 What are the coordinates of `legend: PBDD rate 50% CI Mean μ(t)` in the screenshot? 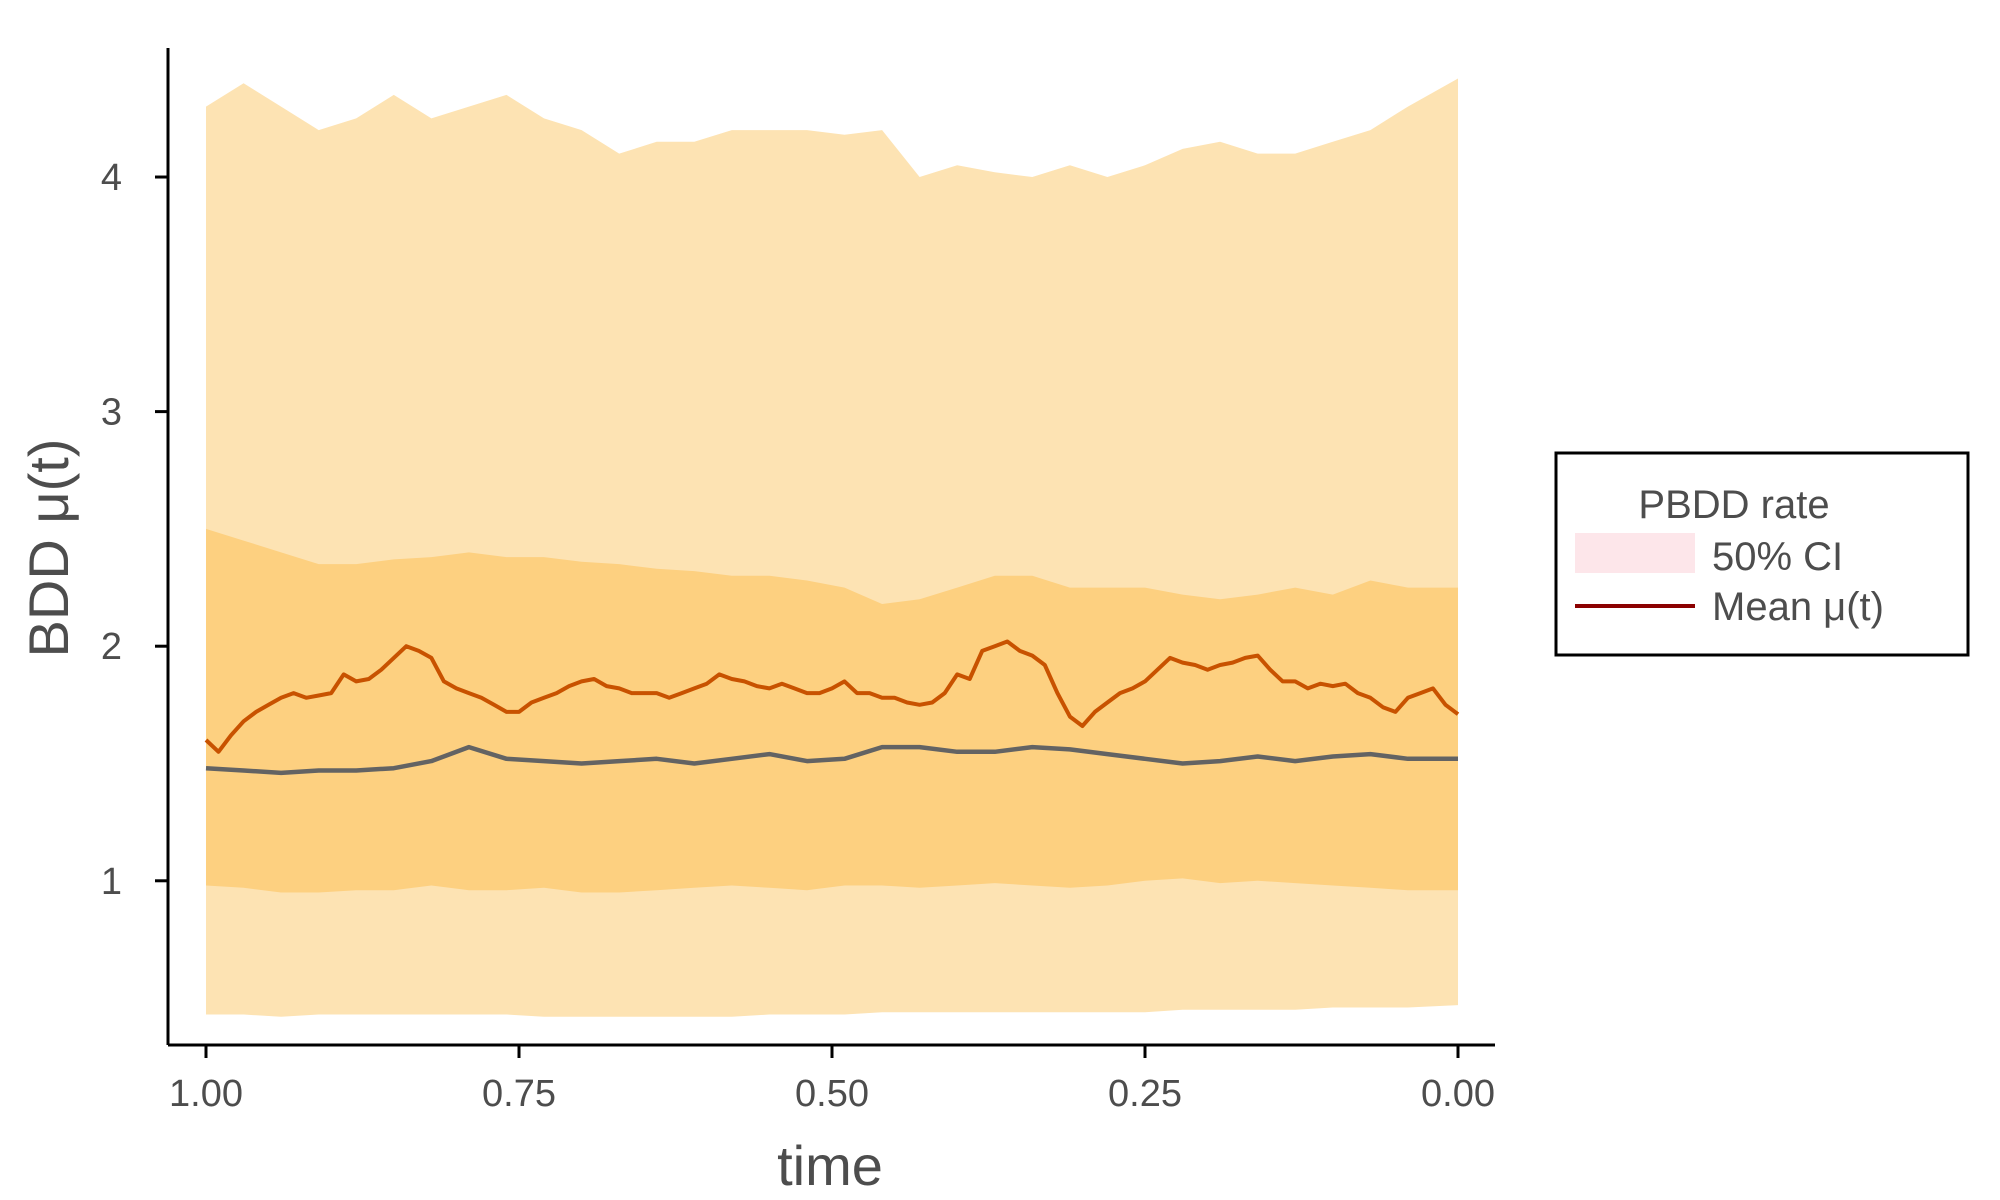 It's located at (1762, 554).